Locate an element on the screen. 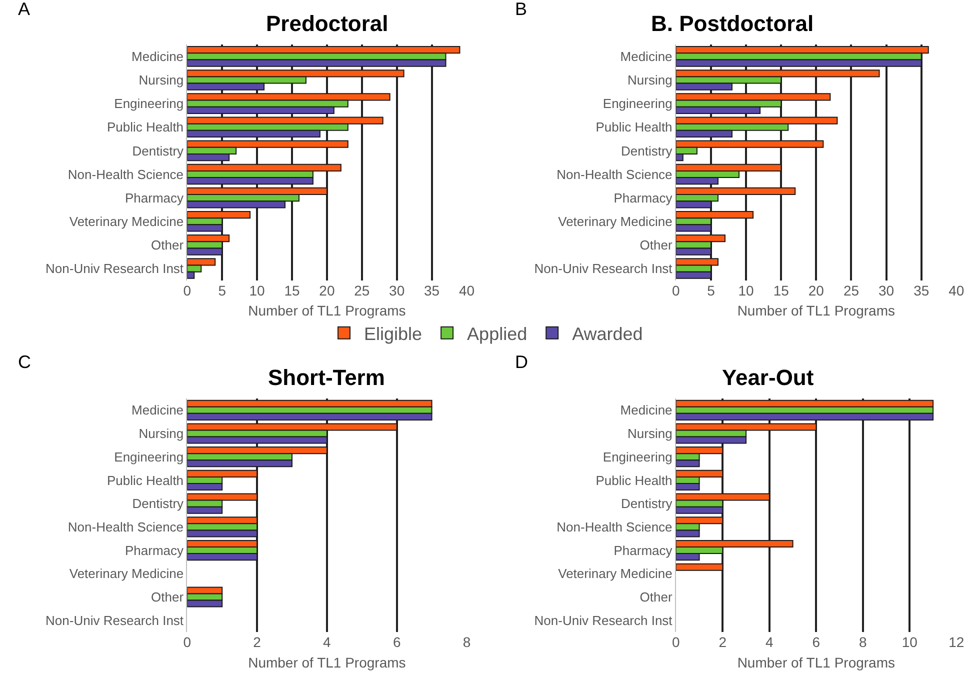 The image size is (976, 687). chart-title: Year-Out is located at coordinates (768, 377).